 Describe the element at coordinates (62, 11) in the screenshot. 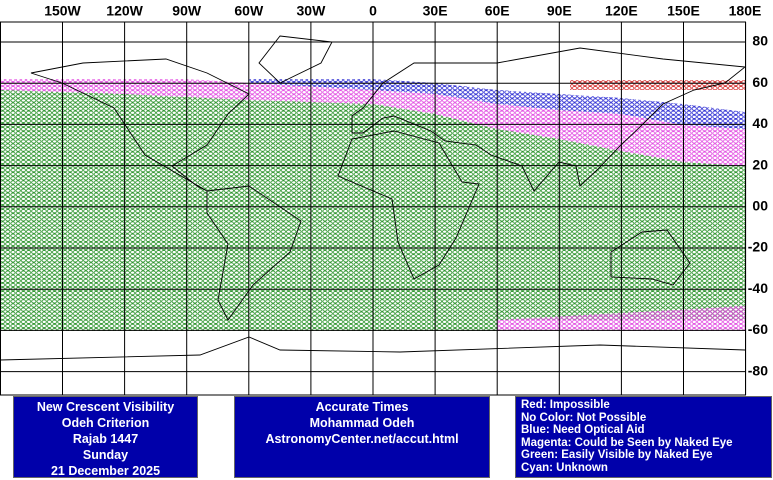

I see `longitude-label: 150W` at that location.